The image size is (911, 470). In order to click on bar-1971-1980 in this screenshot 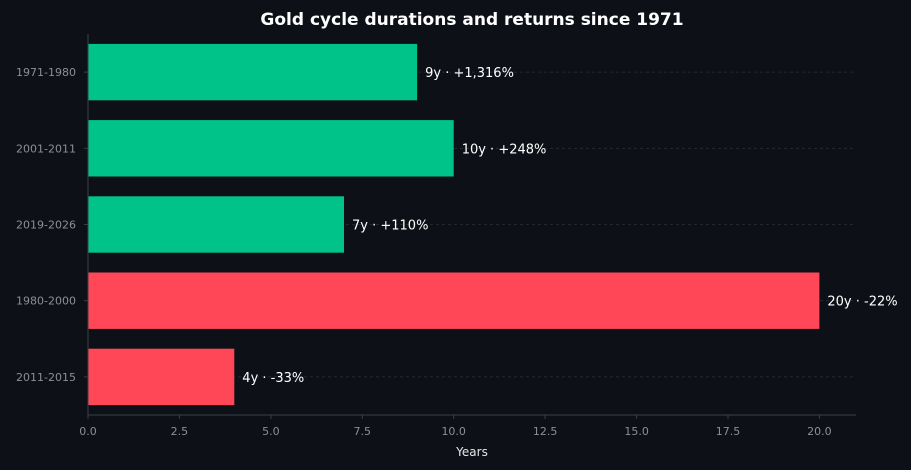, I will do `click(253, 72)`.